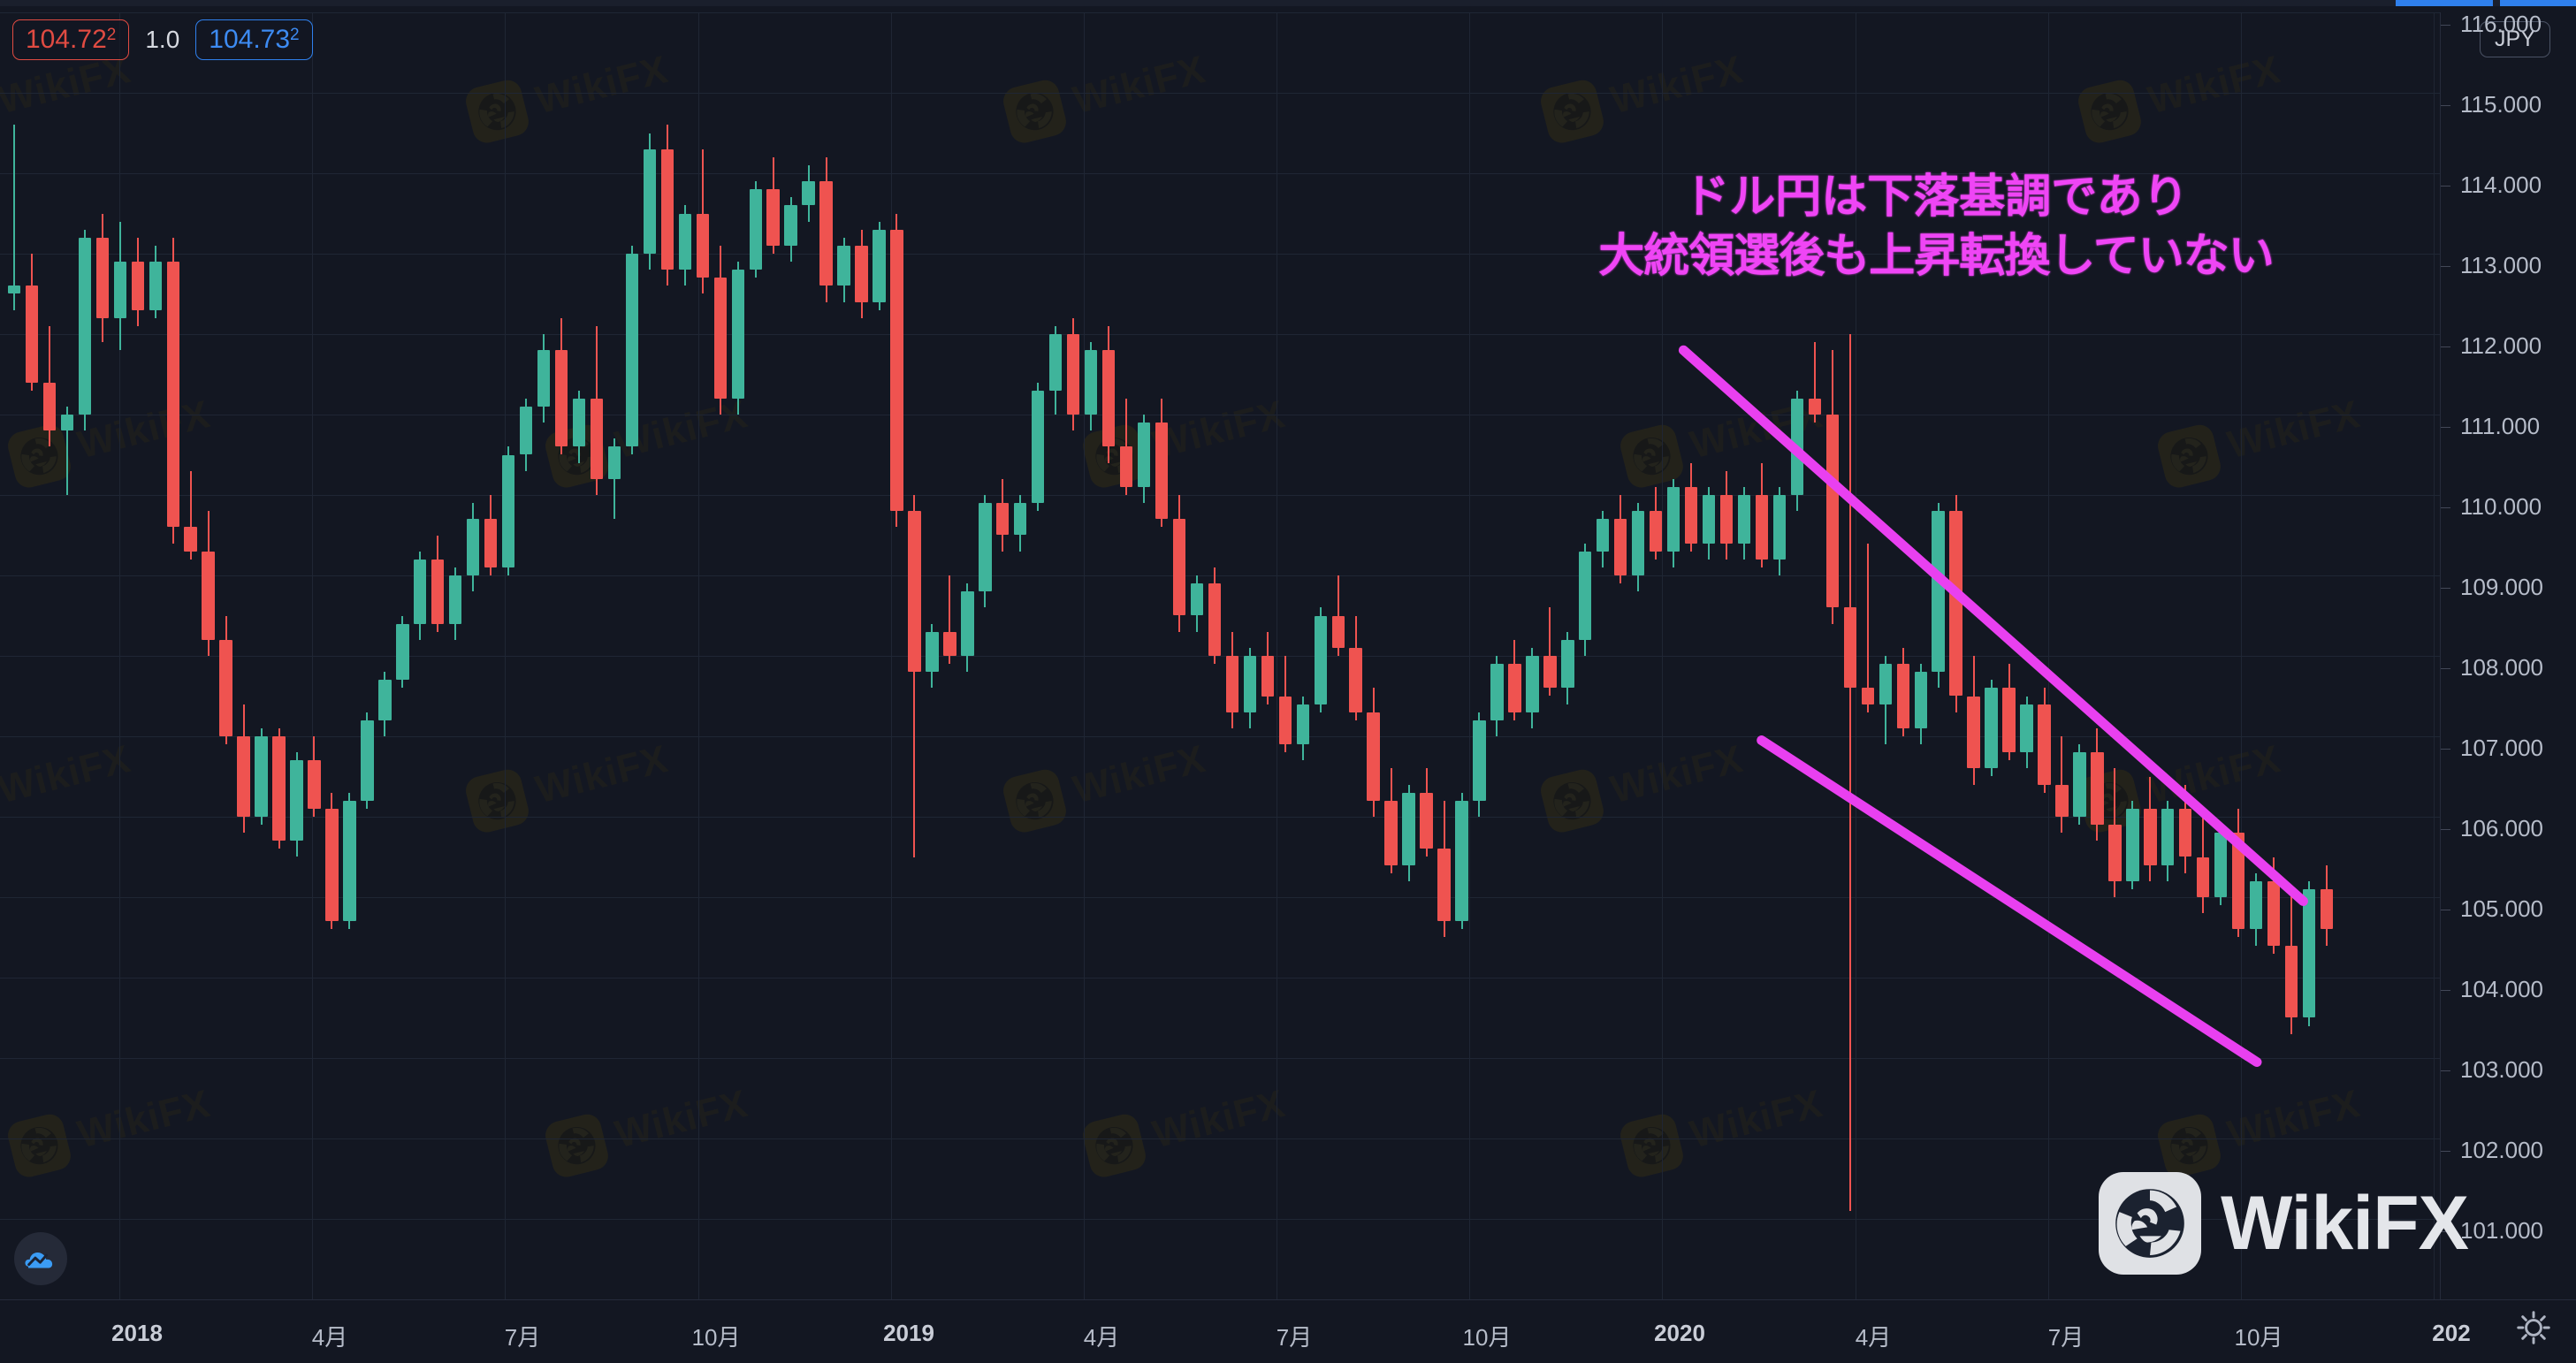 This screenshot has width=2576, height=1363. What do you see at coordinates (2501, 1230) in the screenshot?
I see `price-axis-label: 101.000` at bounding box center [2501, 1230].